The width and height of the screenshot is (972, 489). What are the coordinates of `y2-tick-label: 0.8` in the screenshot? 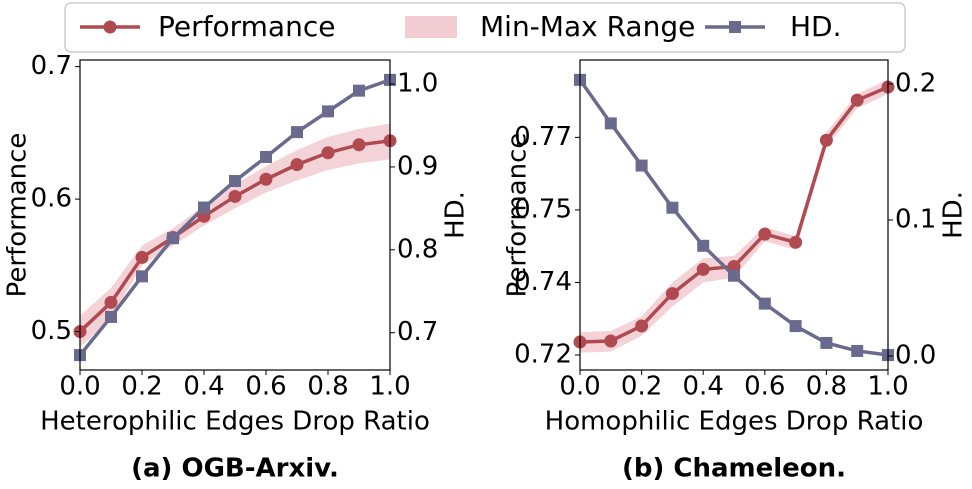 It's located at (417, 249).